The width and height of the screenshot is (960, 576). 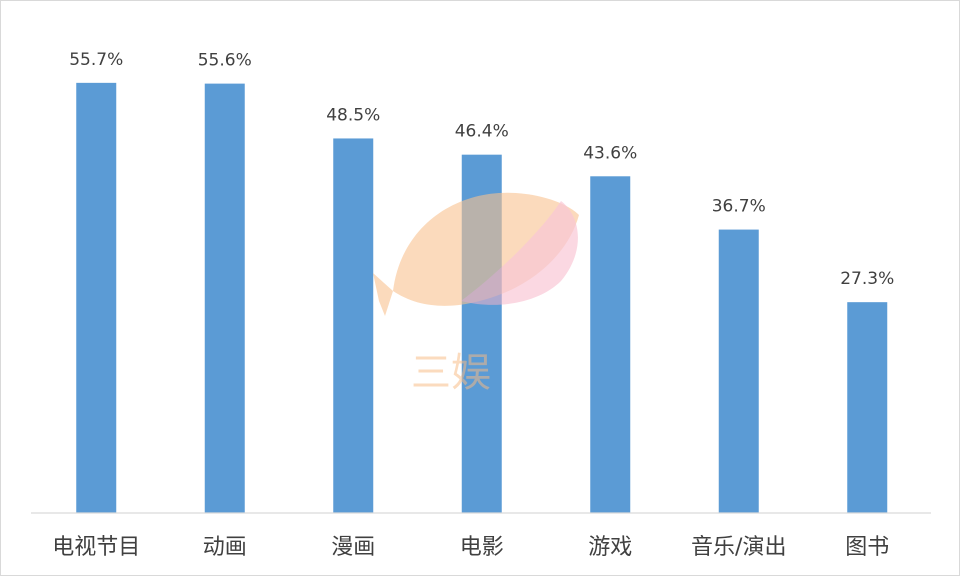 What do you see at coordinates (353, 115) in the screenshot?
I see `data-label-2: 48.5%` at bounding box center [353, 115].